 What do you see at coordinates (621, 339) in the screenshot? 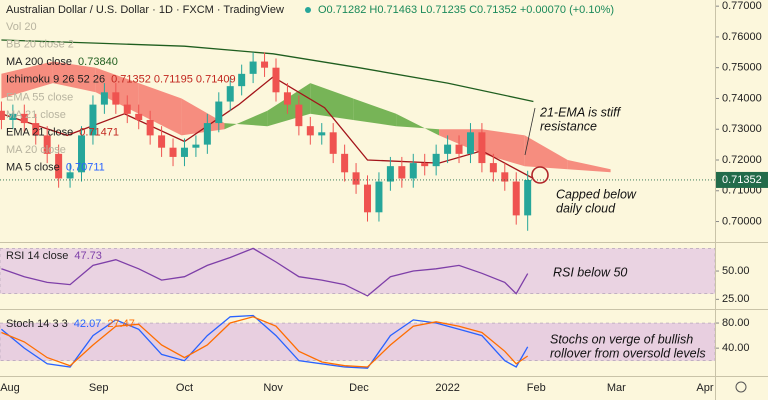
I see `annotation: Stochs on verge of bullish` at bounding box center [621, 339].